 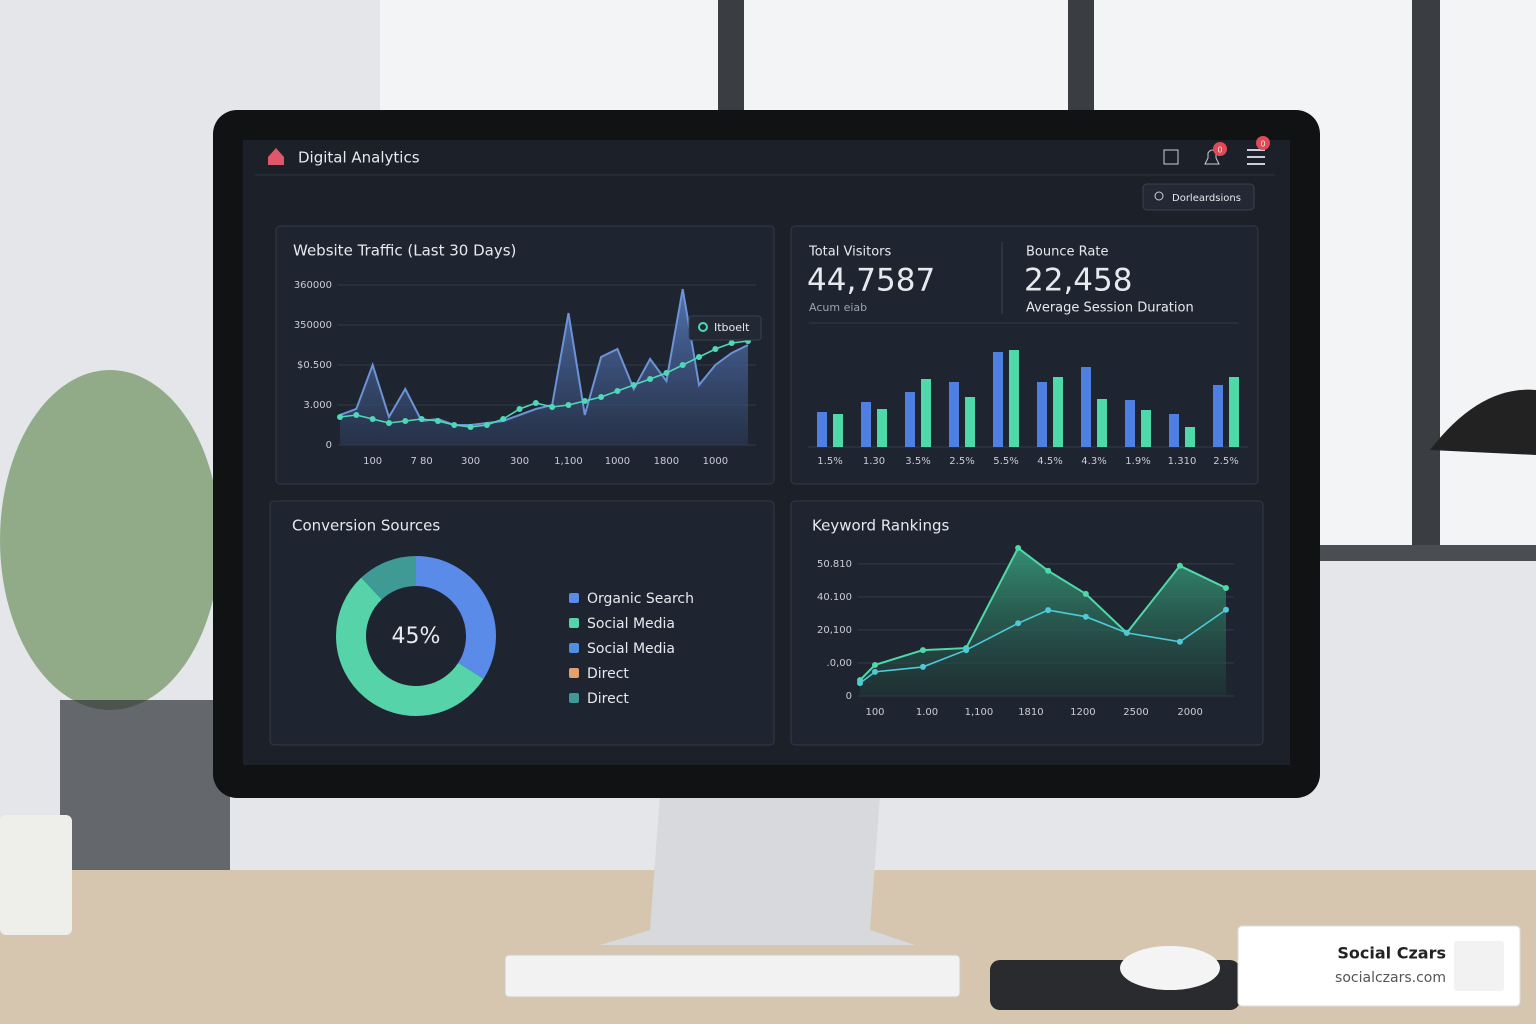 I want to click on logo, so click(x=276, y=156).